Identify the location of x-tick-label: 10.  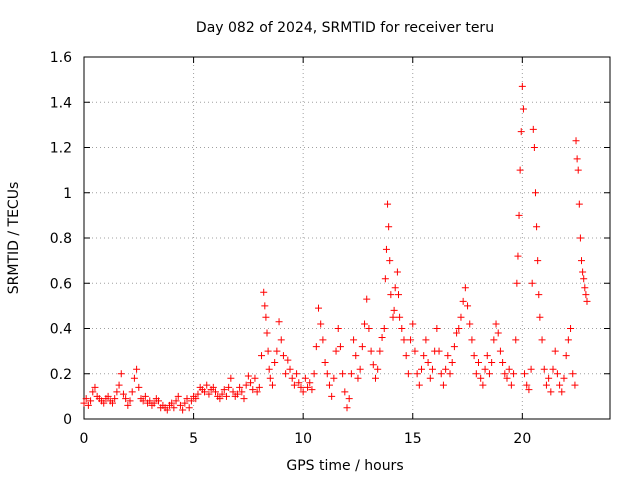
(303, 439).